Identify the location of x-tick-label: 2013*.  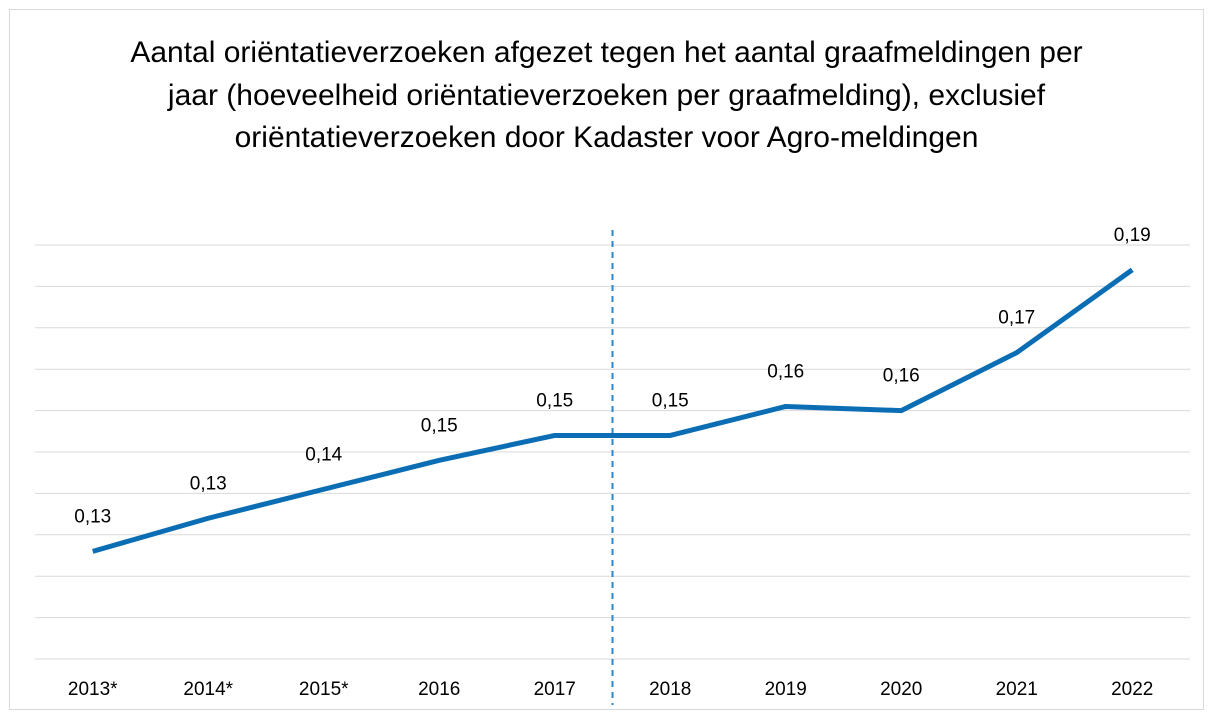
(93, 689).